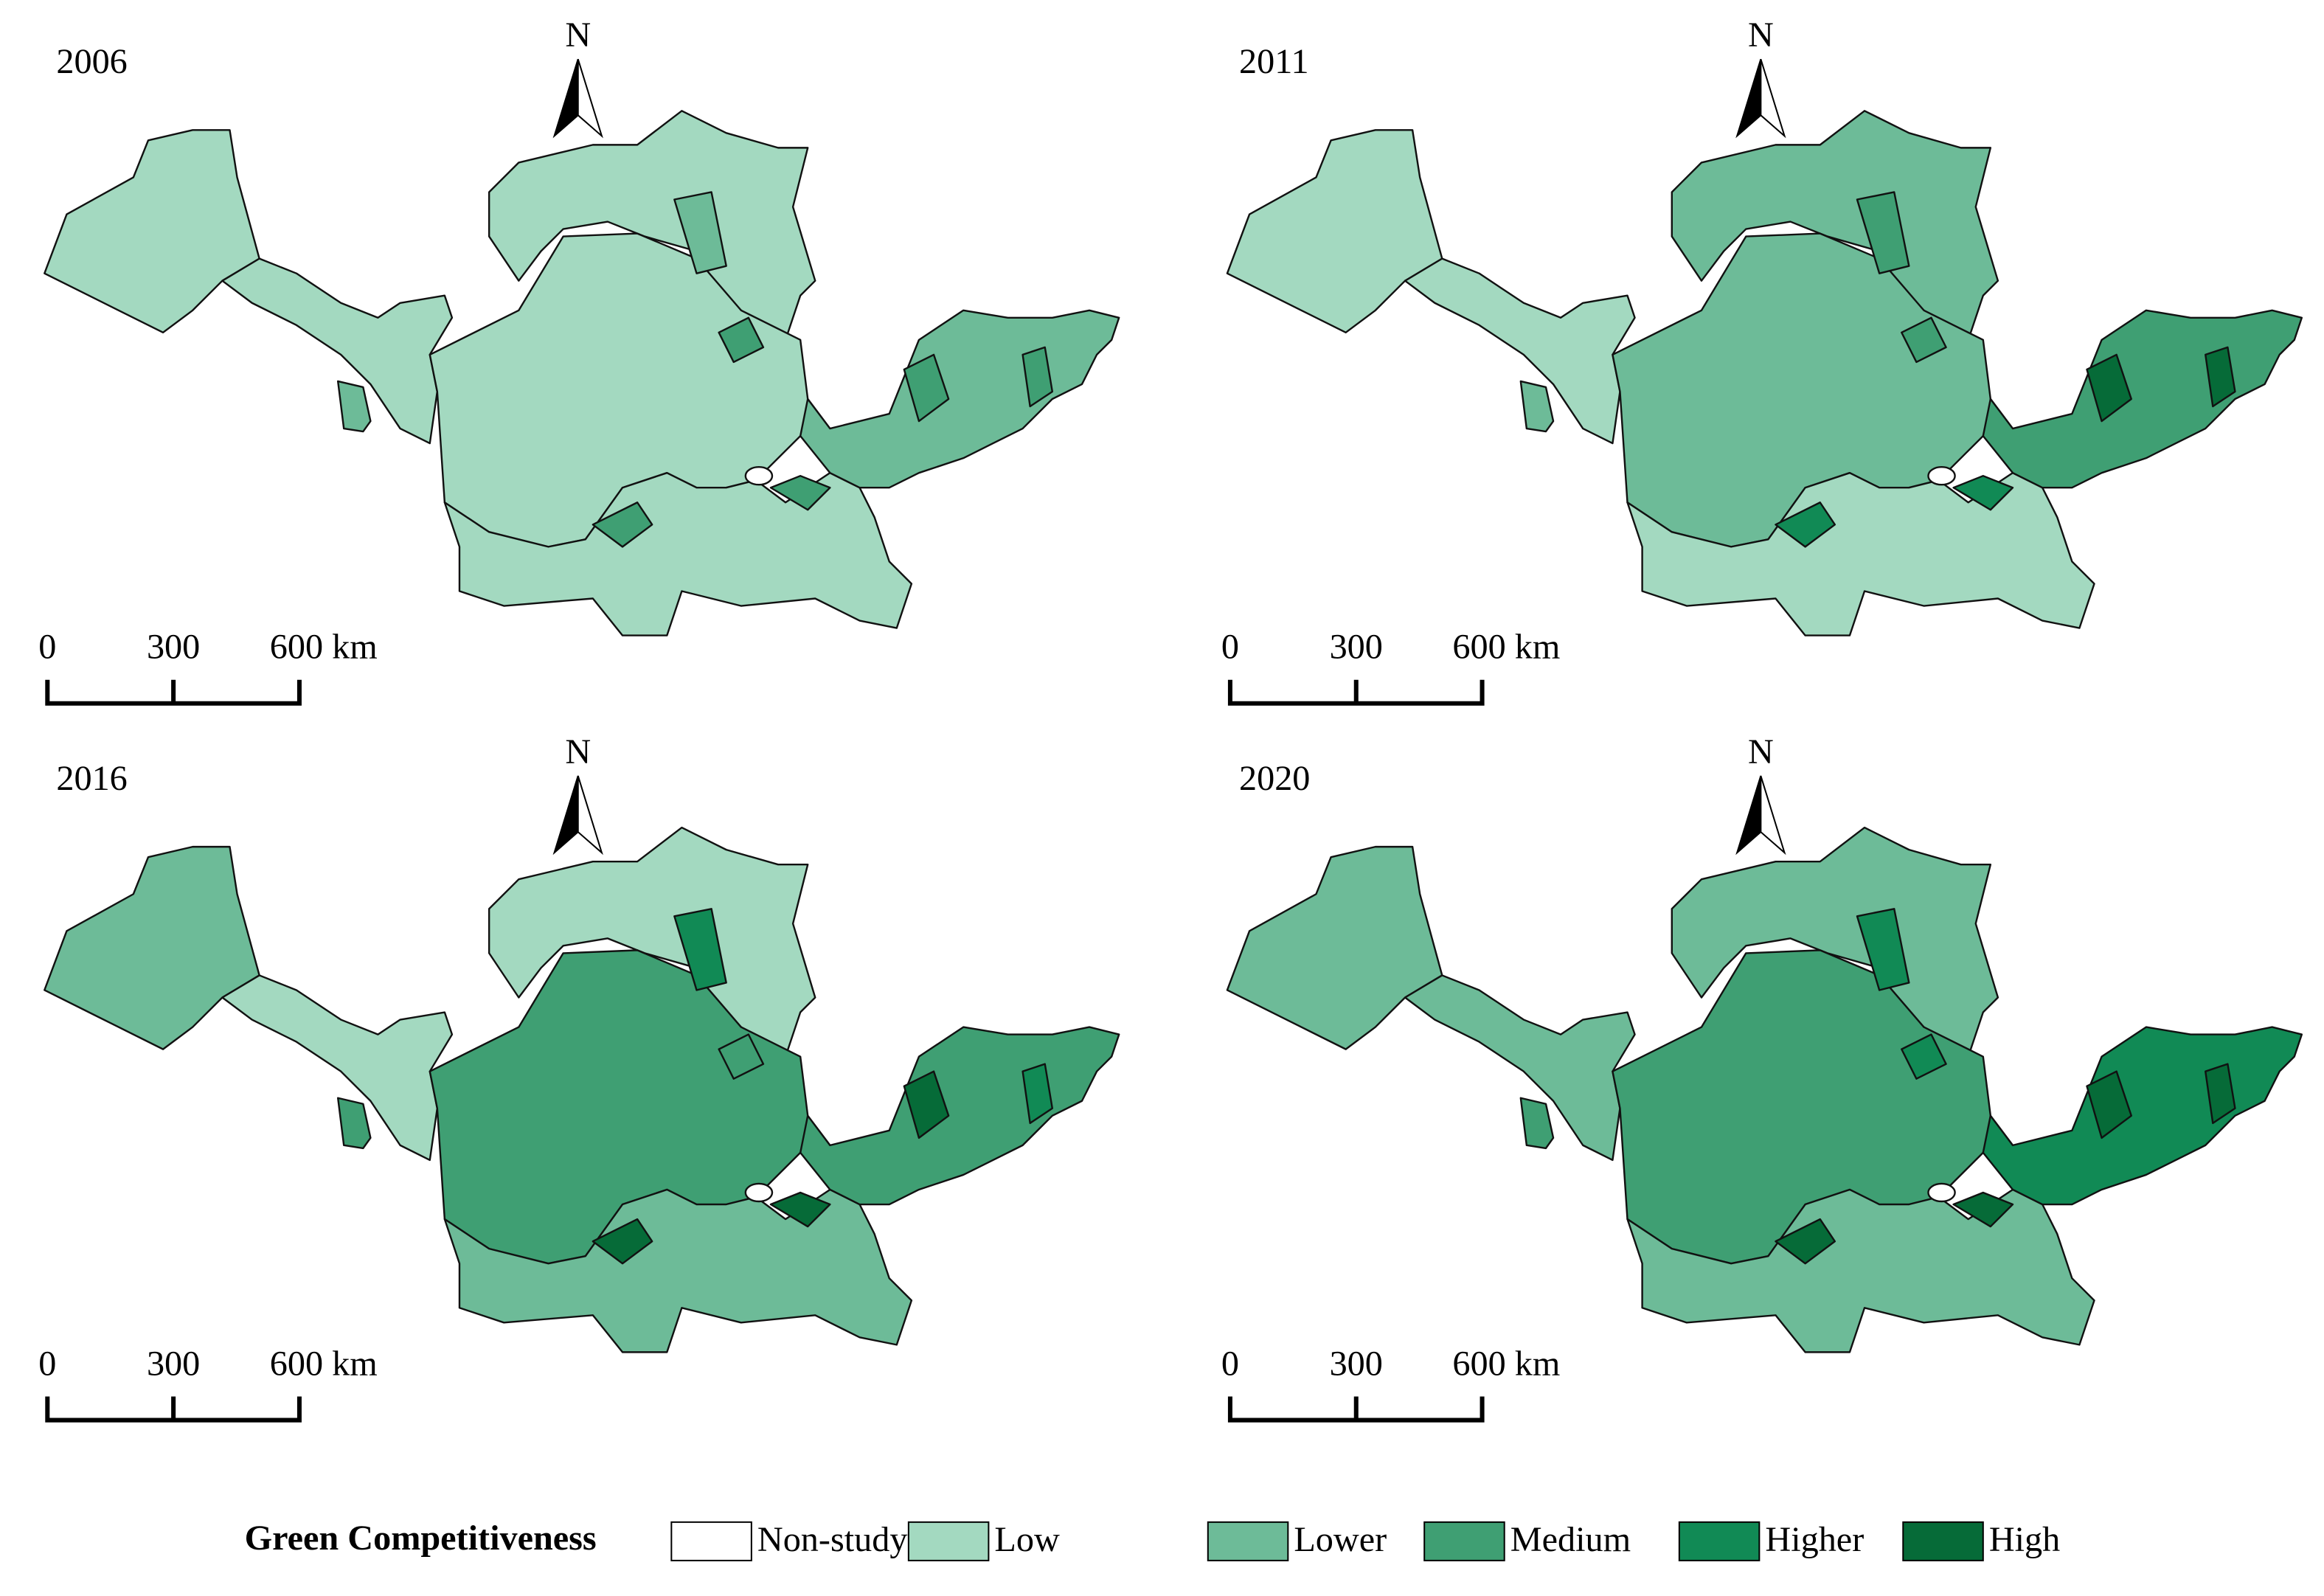 The height and width of the screenshot is (1596, 2324). Describe the element at coordinates (1274, 62) in the screenshot. I see `panel-year: 2011` at that location.